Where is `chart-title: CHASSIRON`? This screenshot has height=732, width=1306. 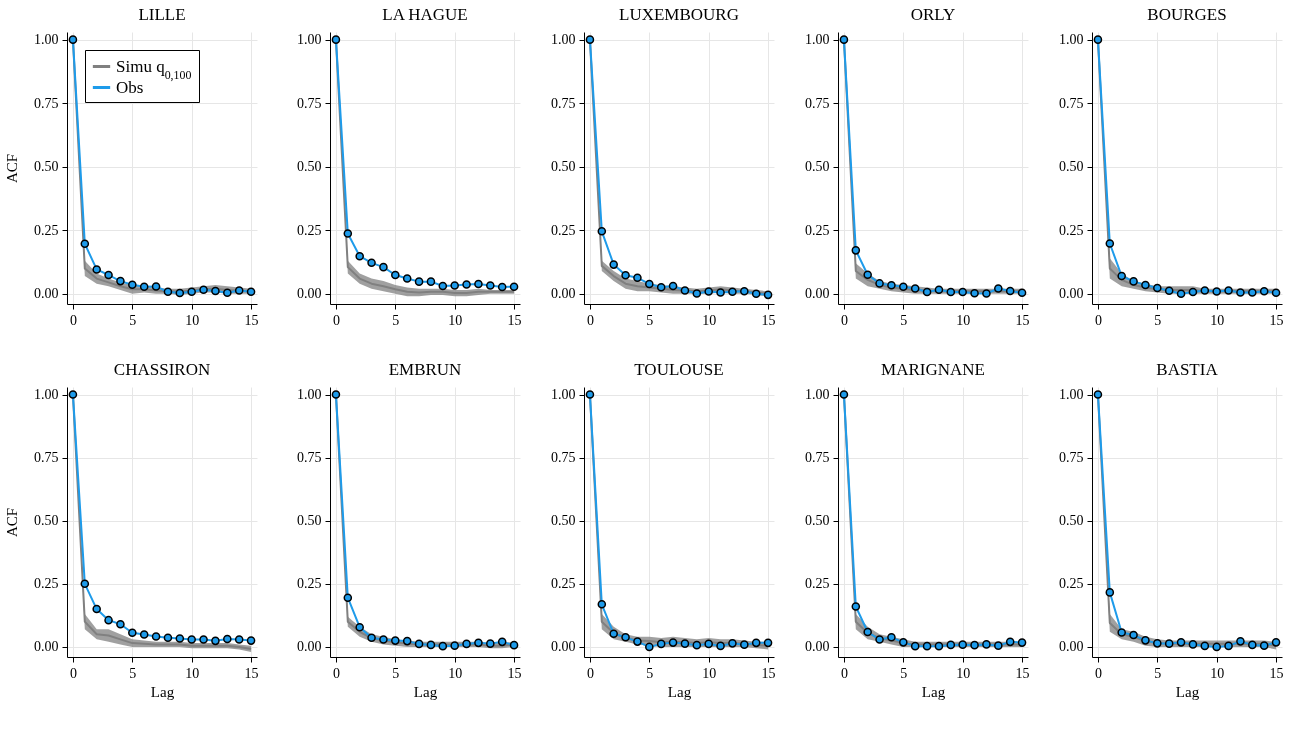 chart-title: CHASSIRON is located at coordinates (162, 369).